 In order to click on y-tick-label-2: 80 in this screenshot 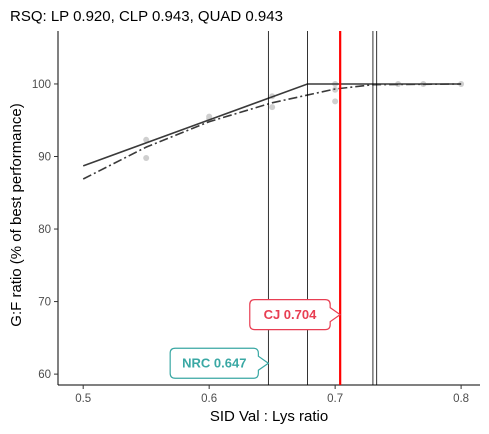, I will do `click(44, 230)`.